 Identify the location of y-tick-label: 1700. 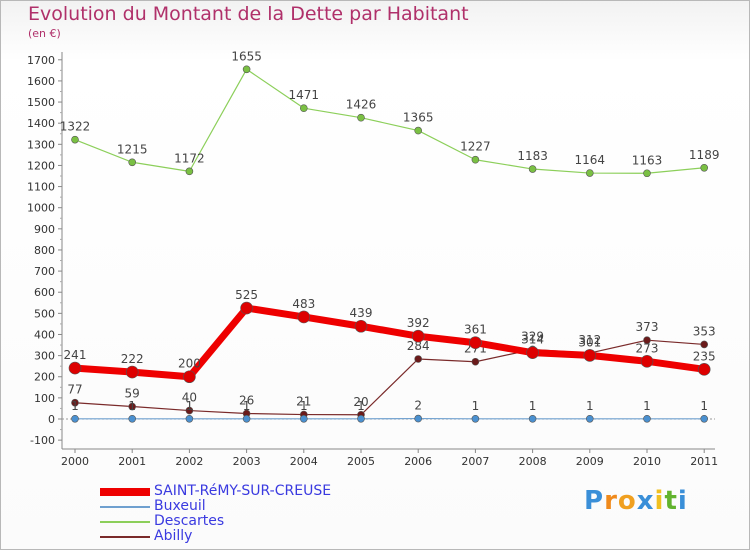
(41, 60).